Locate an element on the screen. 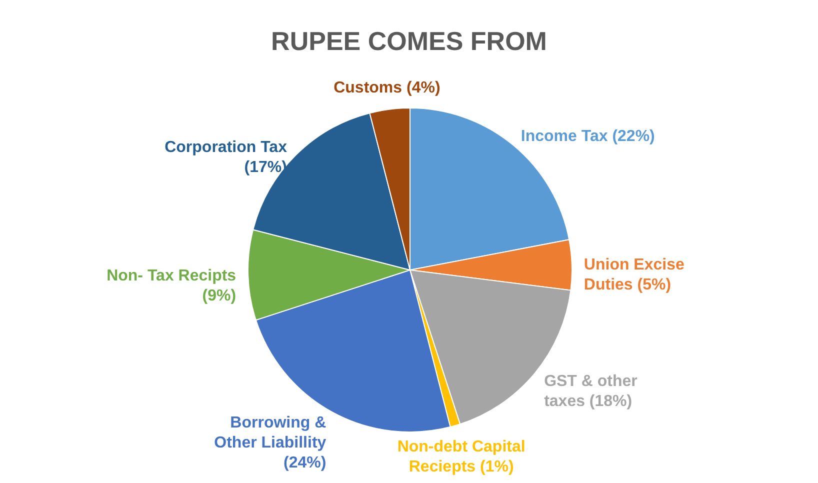 This screenshot has width=818, height=483. slice-label: Union Excise Duties (5%) is located at coordinates (634, 275).